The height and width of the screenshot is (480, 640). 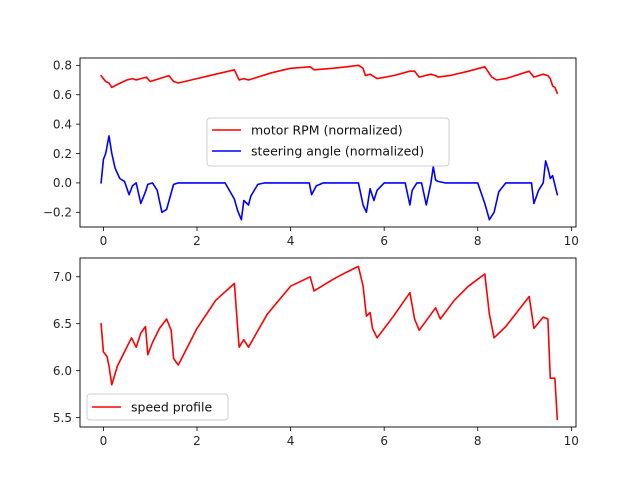 What do you see at coordinates (57, 213) in the screenshot?
I see `top-y-tick-label: −0.2` at bounding box center [57, 213].